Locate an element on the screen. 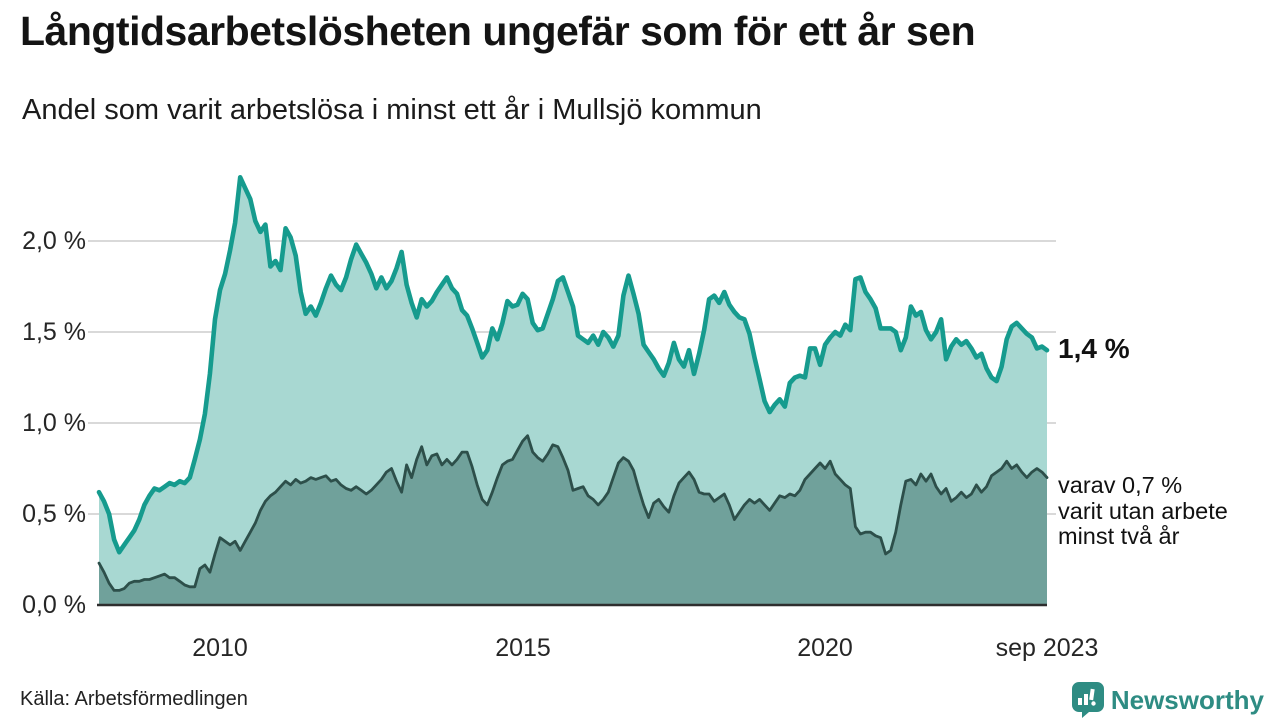  series2-annotation-line: varav 0,7 % is located at coordinates (1120, 485).